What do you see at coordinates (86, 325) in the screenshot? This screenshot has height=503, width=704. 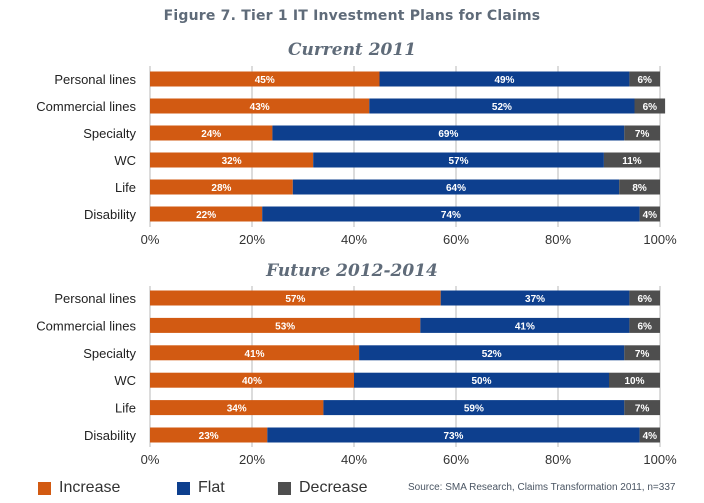 I see `category-label-commercial-lines: Commercial lines` at bounding box center [86, 325].